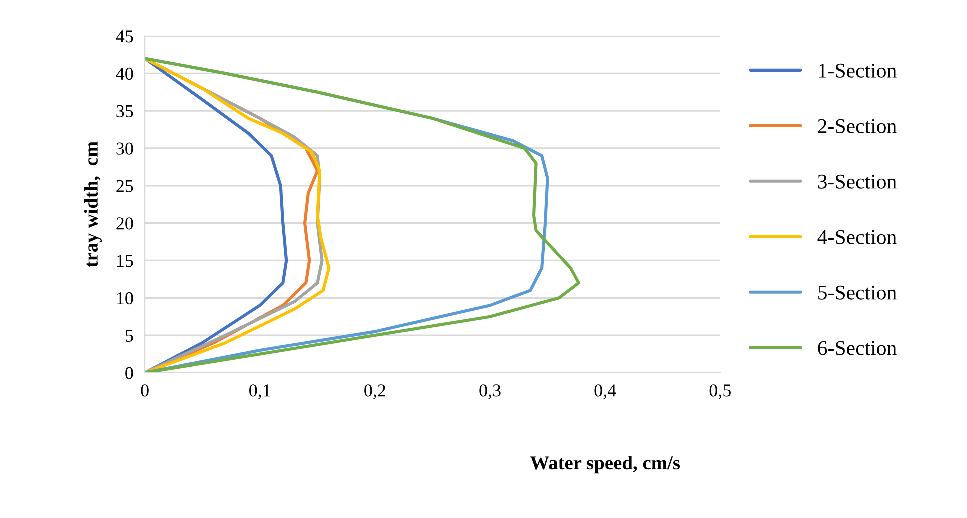 This screenshot has height=518, width=967. Describe the element at coordinates (125, 298) in the screenshot. I see `y-tick-label: 10` at that location.